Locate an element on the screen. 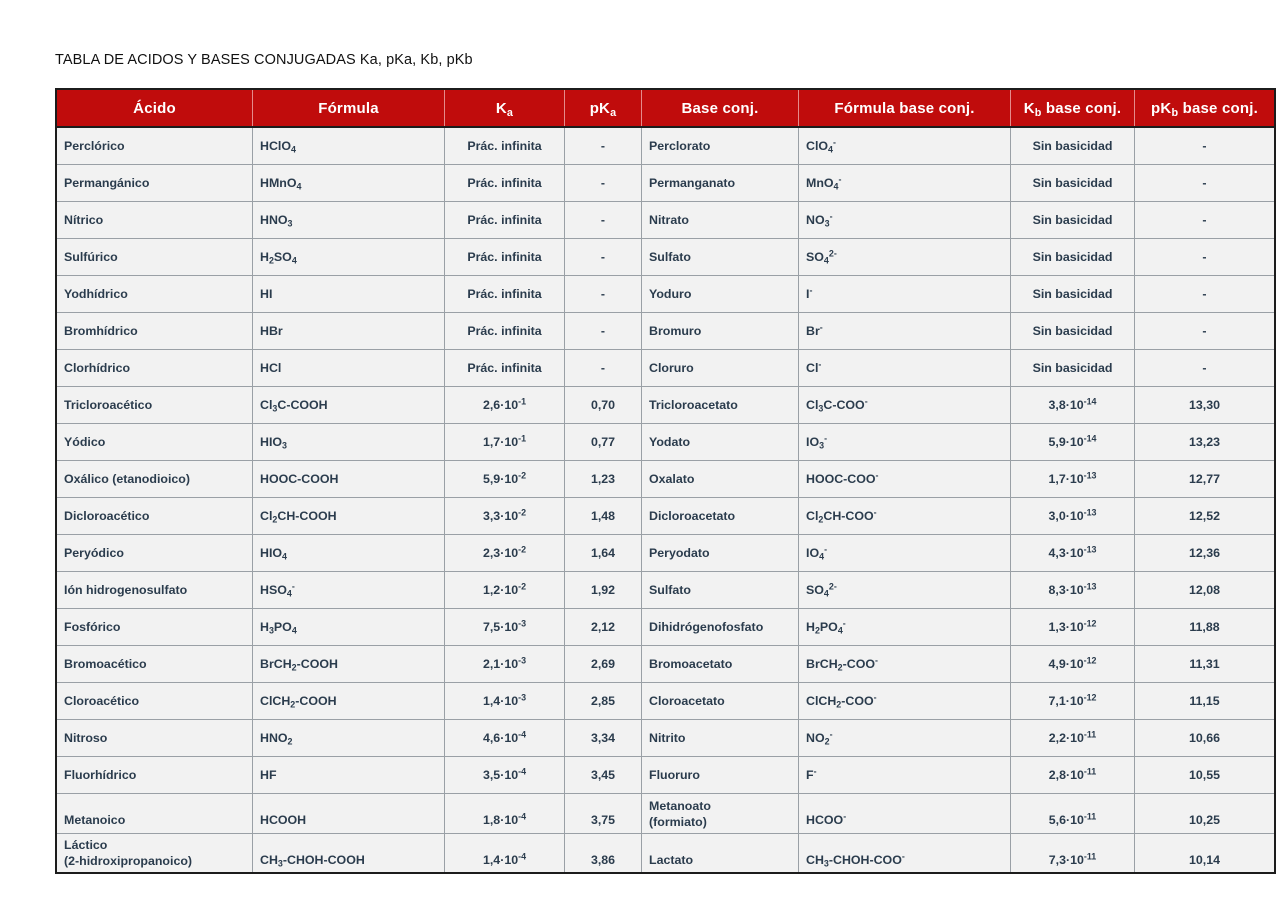 The image size is (1280, 905). cell-conjugate-base: Bromuro is located at coordinates (720, 331).